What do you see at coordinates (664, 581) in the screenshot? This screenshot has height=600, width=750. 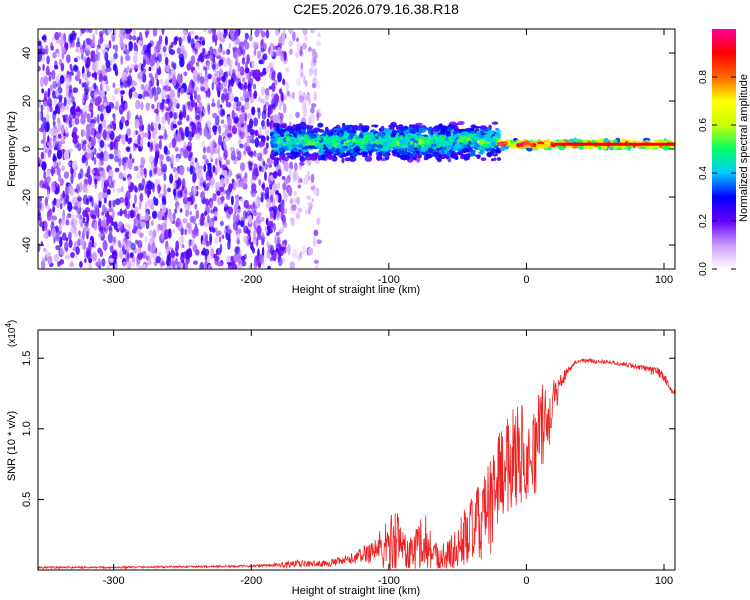 I see `snr-x-tick-label: 100` at bounding box center [664, 581].